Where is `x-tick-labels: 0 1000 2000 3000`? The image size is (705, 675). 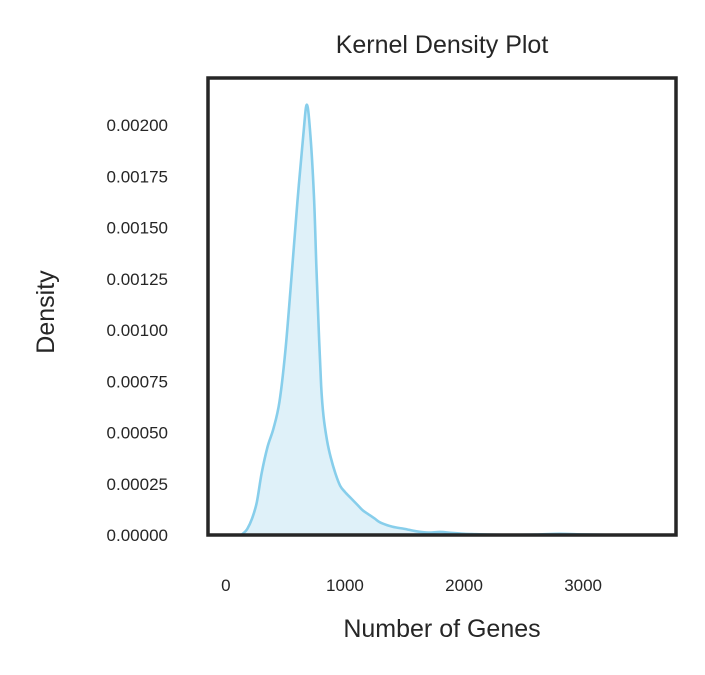 x-tick-labels: 0 1000 2000 3000 is located at coordinates (411, 585).